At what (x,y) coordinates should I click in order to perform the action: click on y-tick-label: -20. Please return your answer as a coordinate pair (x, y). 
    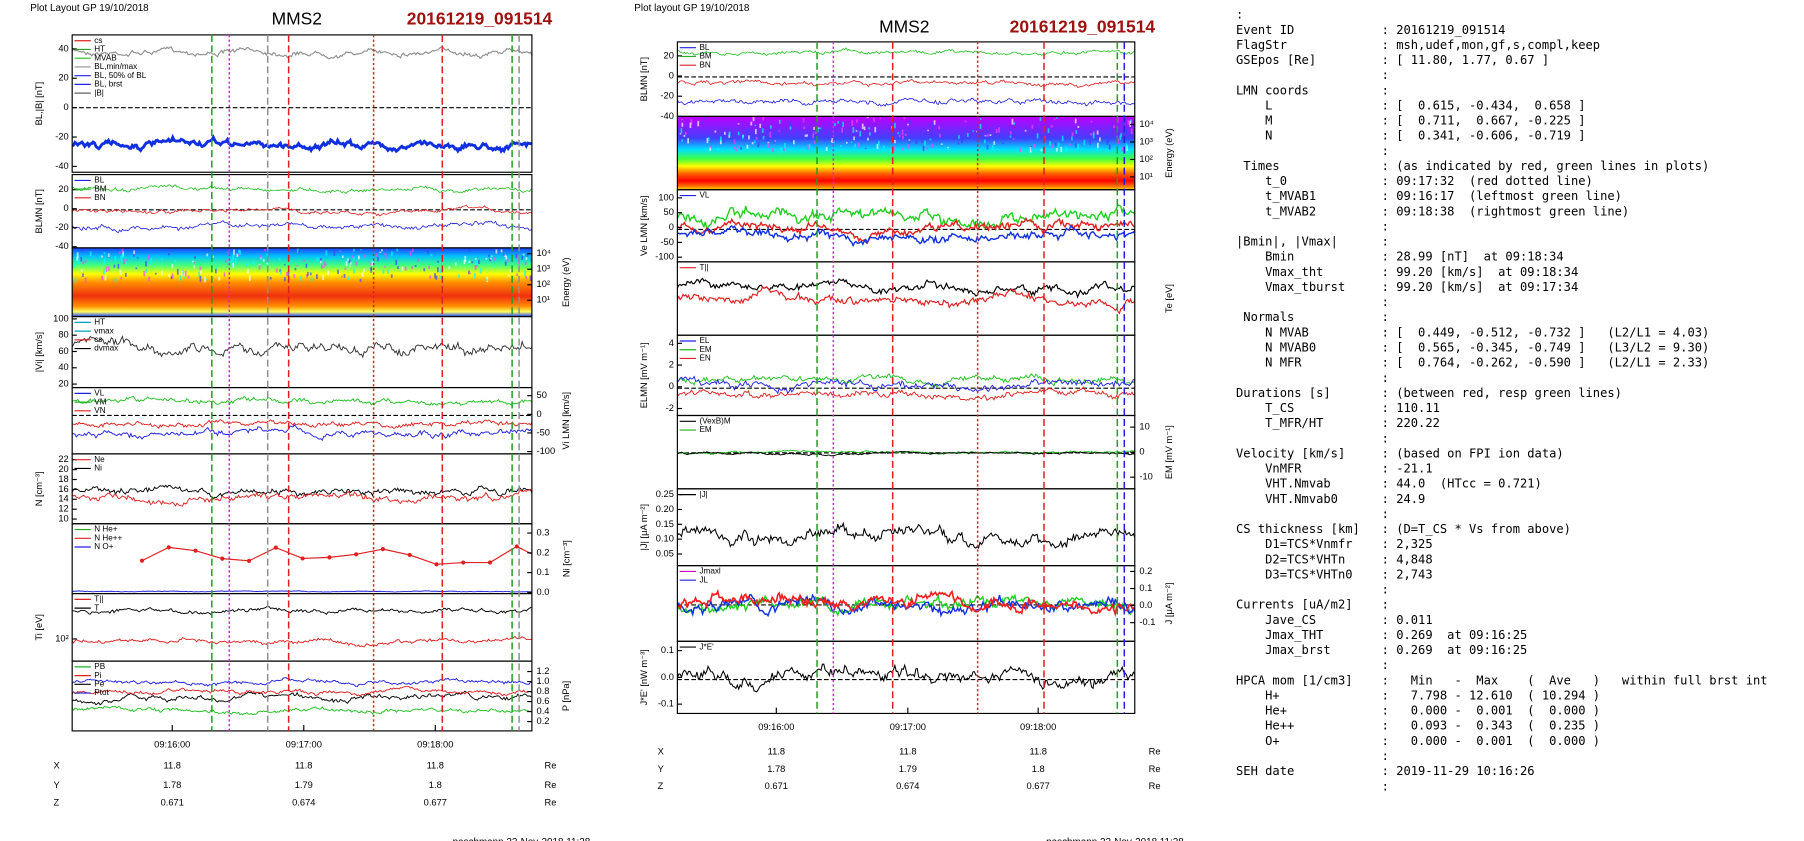
    Looking at the image, I should click on (666, 96).